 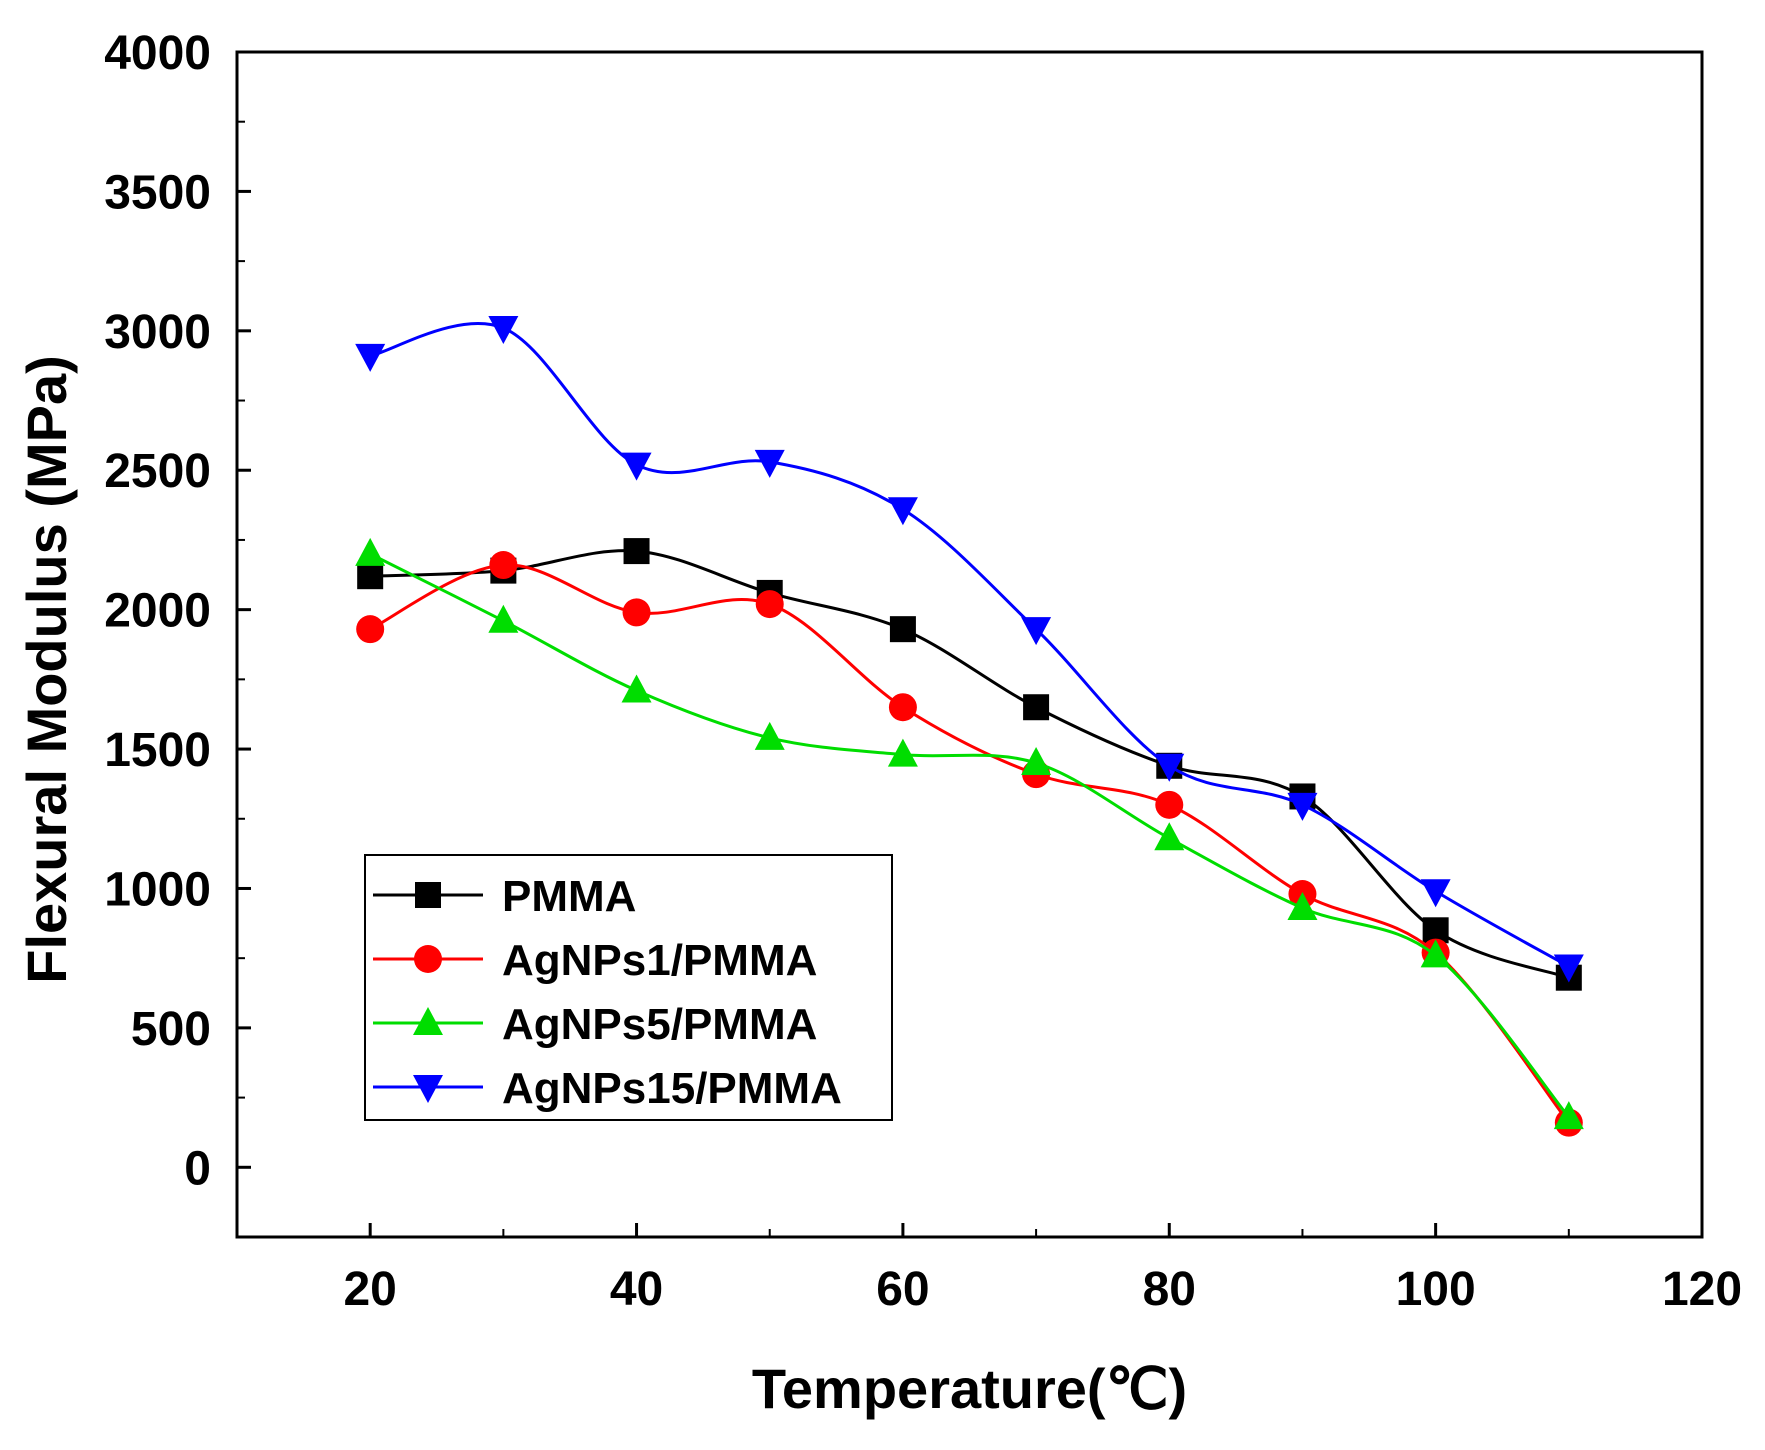 What do you see at coordinates (1042, 1269) in the screenshot?
I see `x-axis: 20 40 60 80 100 120` at bounding box center [1042, 1269].